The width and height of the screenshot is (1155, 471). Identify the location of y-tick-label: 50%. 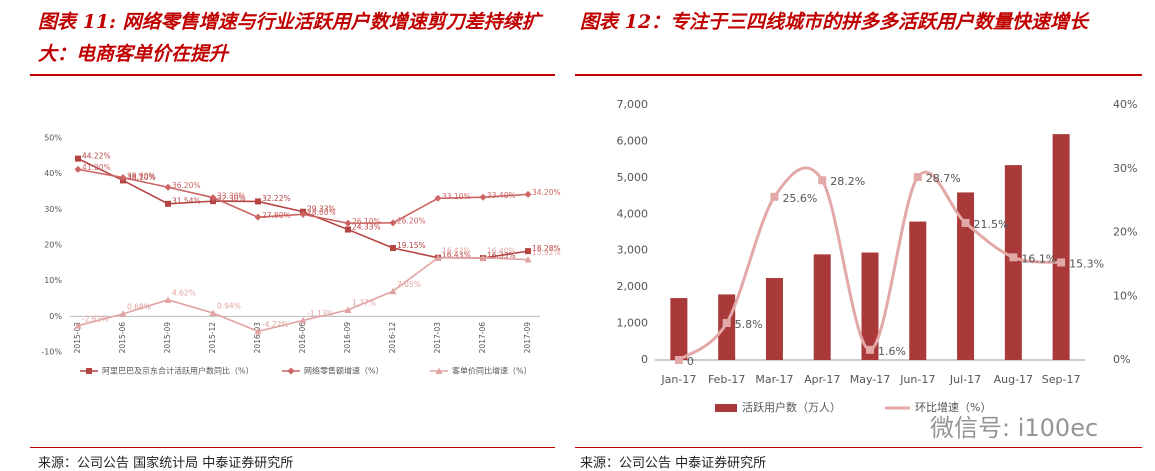
(53, 138).